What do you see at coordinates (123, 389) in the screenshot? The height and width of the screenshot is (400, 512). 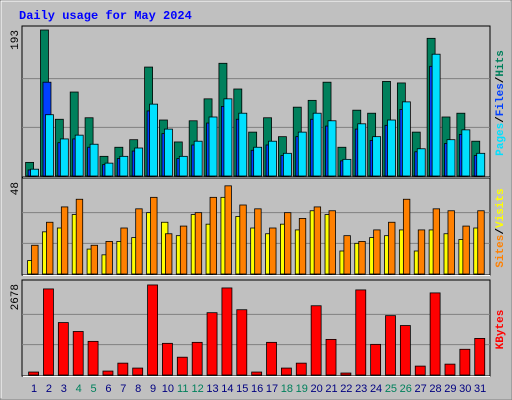 I see `x-tick-label: 7` at bounding box center [123, 389].